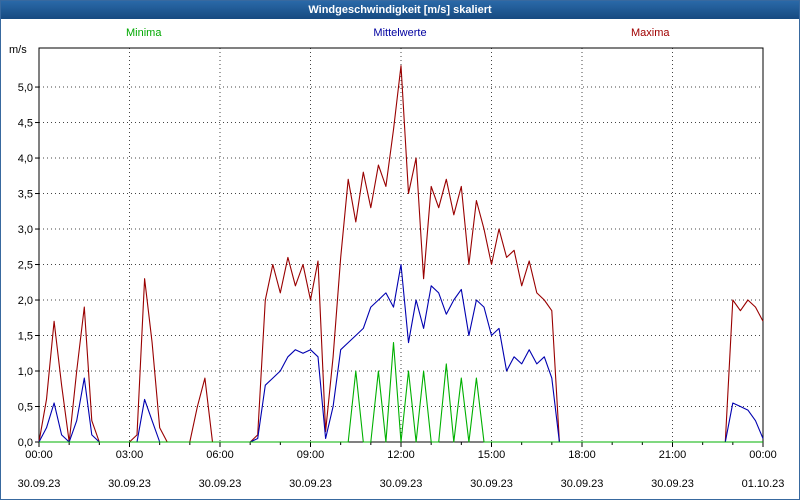 The height and width of the screenshot is (500, 800). What do you see at coordinates (25, 266) in the screenshot?
I see `y-tick-label: 2,5` at bounding box center [25, 266].